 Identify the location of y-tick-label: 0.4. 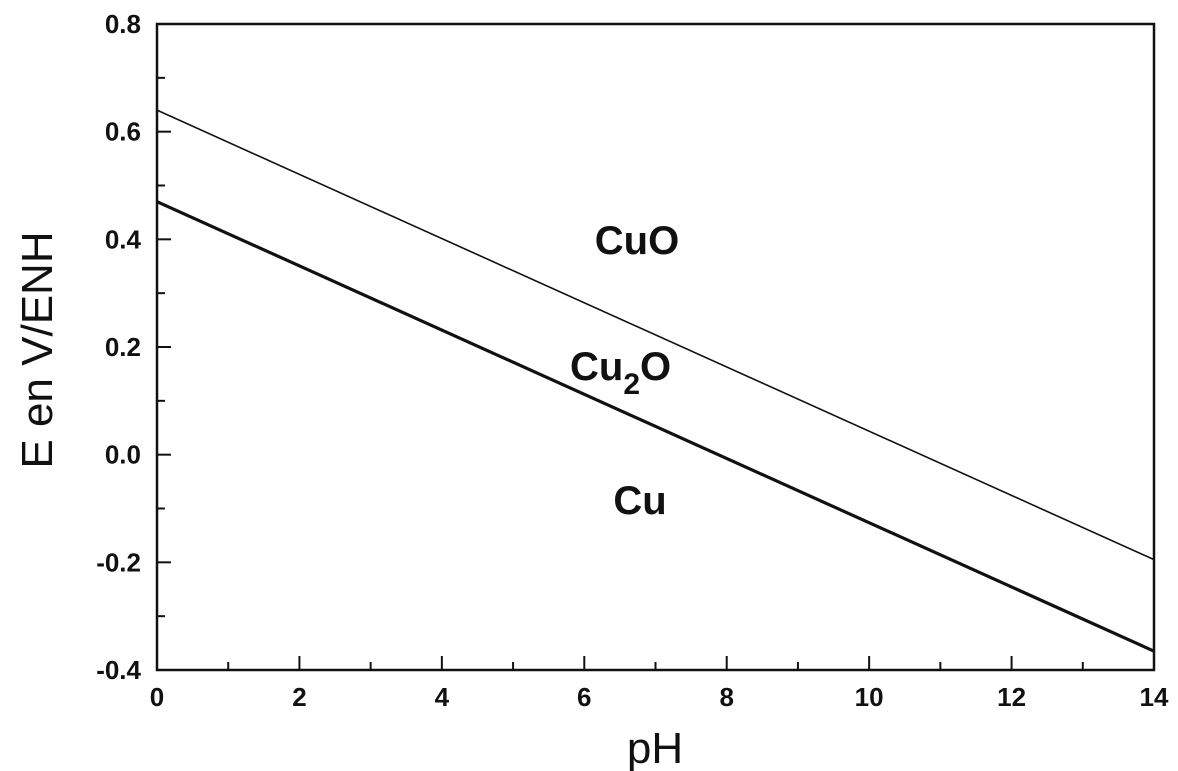
(123, 239).